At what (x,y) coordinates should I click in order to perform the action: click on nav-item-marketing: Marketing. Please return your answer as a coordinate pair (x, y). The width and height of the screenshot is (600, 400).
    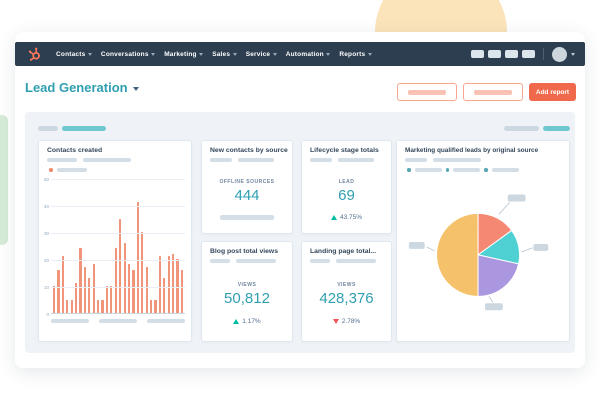
    Looking at the image, I should click on (184, 54).